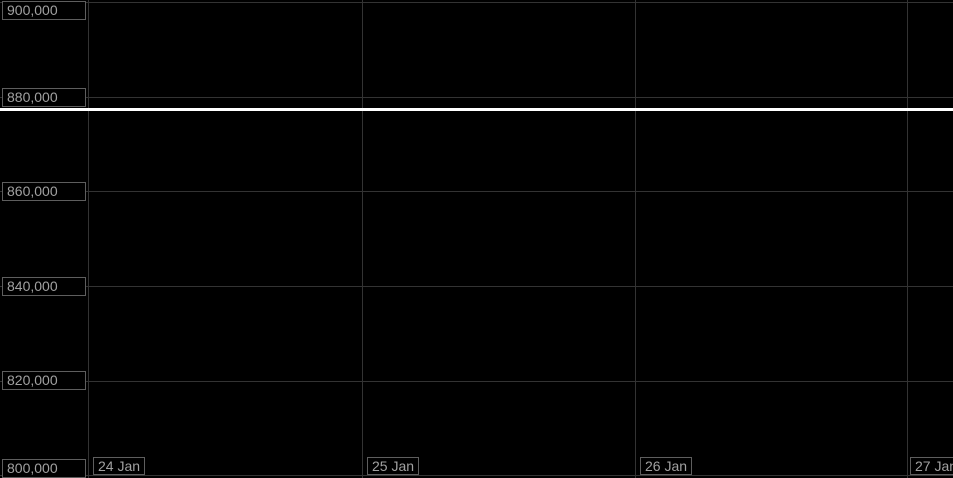 This screenshot has height=478, width=953. Describe the element at coordinates (666, 466) in the screenshot. I see `x-axis-label: 26 Jan` at that location.